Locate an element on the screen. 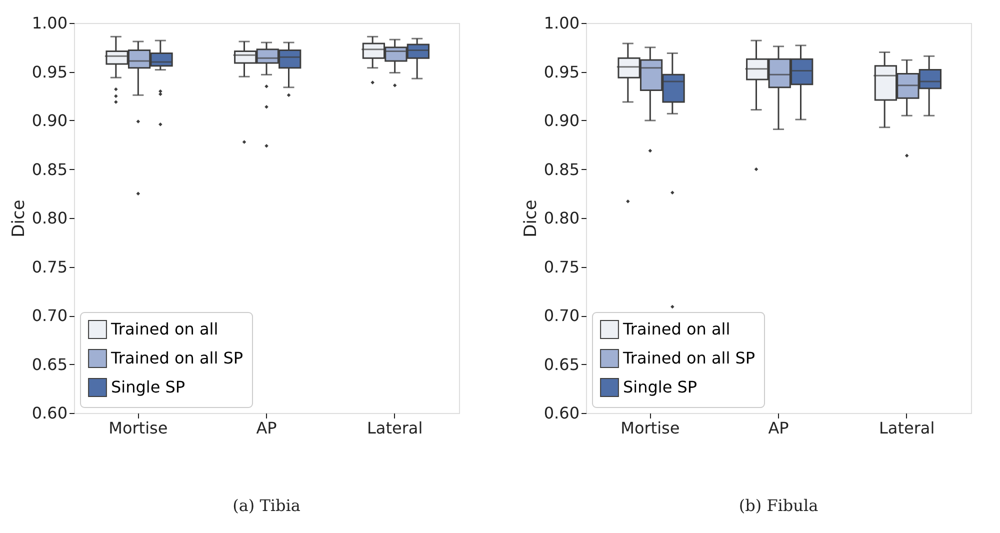 The height and width of the screenshot is (533, 1000). text: (a) Tibia is located at coordinates (266, 505).